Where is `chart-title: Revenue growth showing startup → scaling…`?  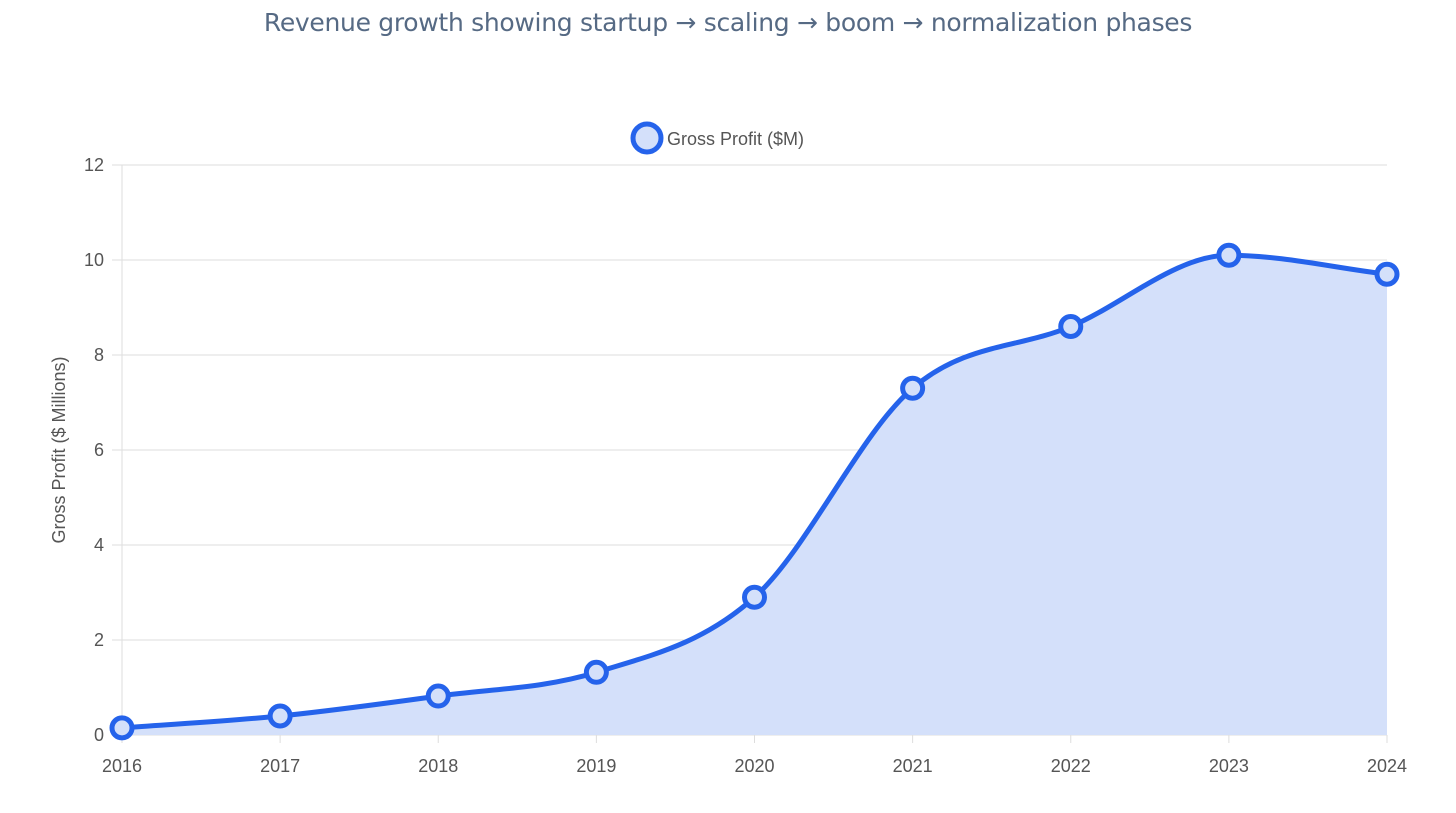 chart-title: Revenue growth showing startup → scaling… is located at coordinates (728, 22).